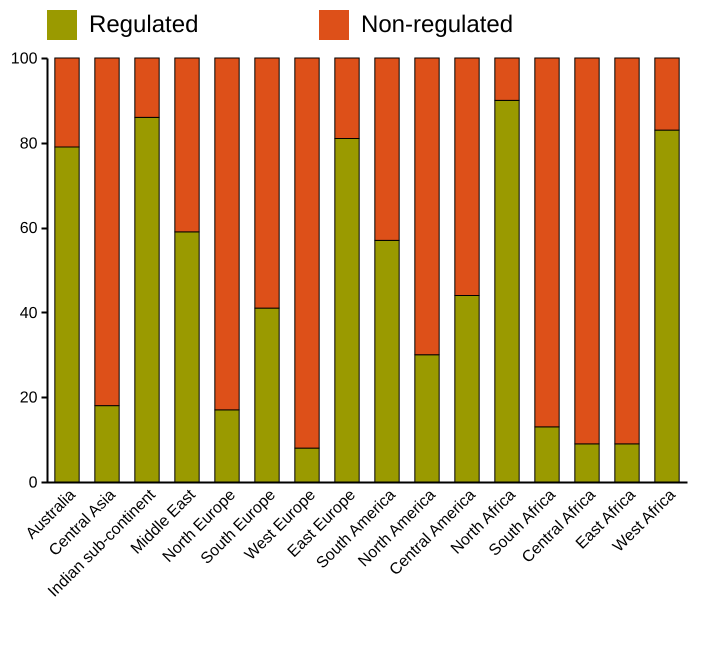  I want to click on y-tick-label: 0, so click(33, 483).